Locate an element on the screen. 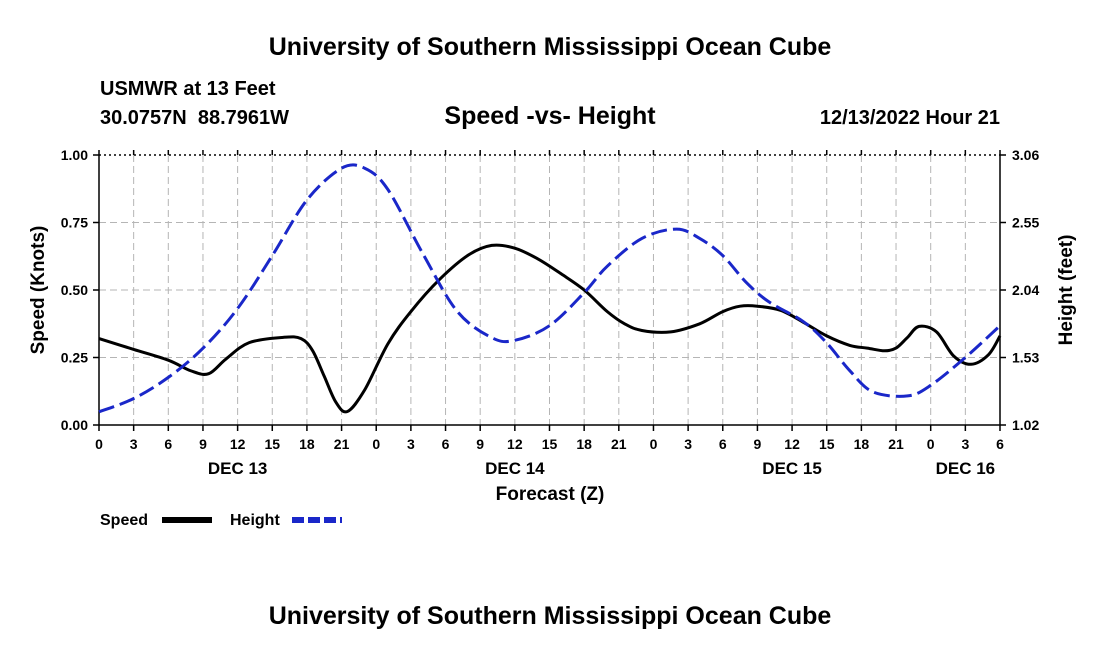 The width and height of the screenshot is (1100, 650). day-label: DEC 15 is located at coordinates (792, 468).